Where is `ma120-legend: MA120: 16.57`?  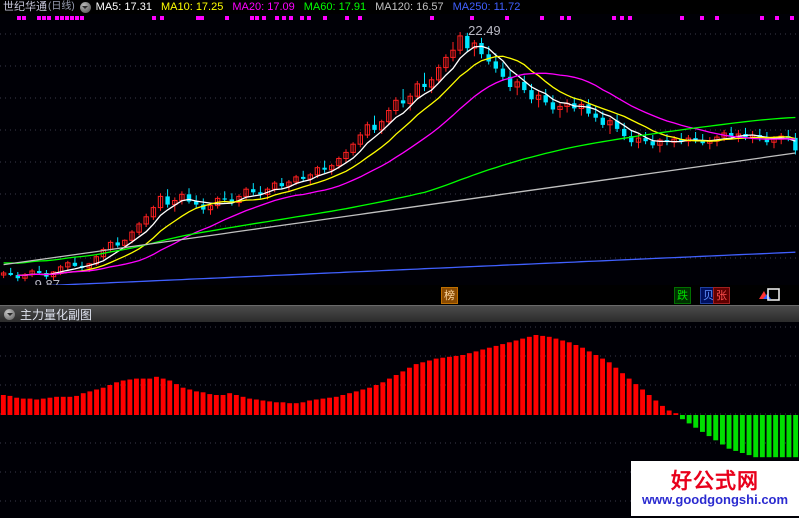 ma120-legend: MA120: 16.57 is located at coordinates (409, 7).